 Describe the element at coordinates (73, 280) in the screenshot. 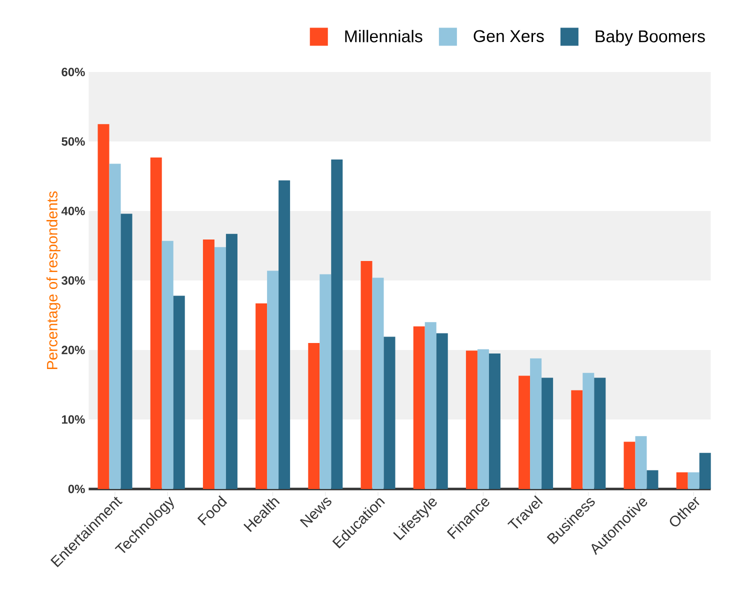

I see `y-tick-label: 30%` at that location.